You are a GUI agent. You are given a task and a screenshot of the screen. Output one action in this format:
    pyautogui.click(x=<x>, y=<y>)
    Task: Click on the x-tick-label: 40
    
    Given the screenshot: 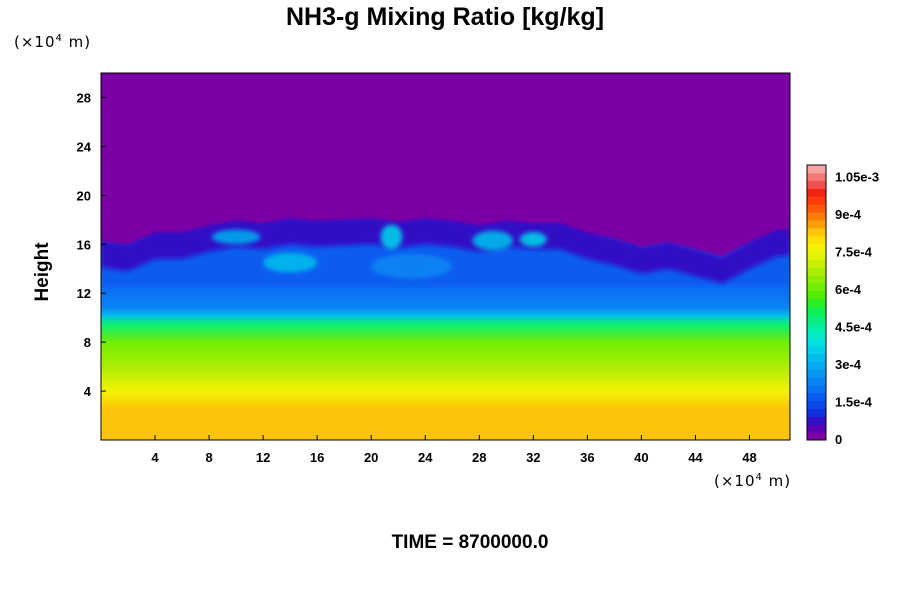 What is the action you would take?
    pyautogui.click(x=641, y=457)
    